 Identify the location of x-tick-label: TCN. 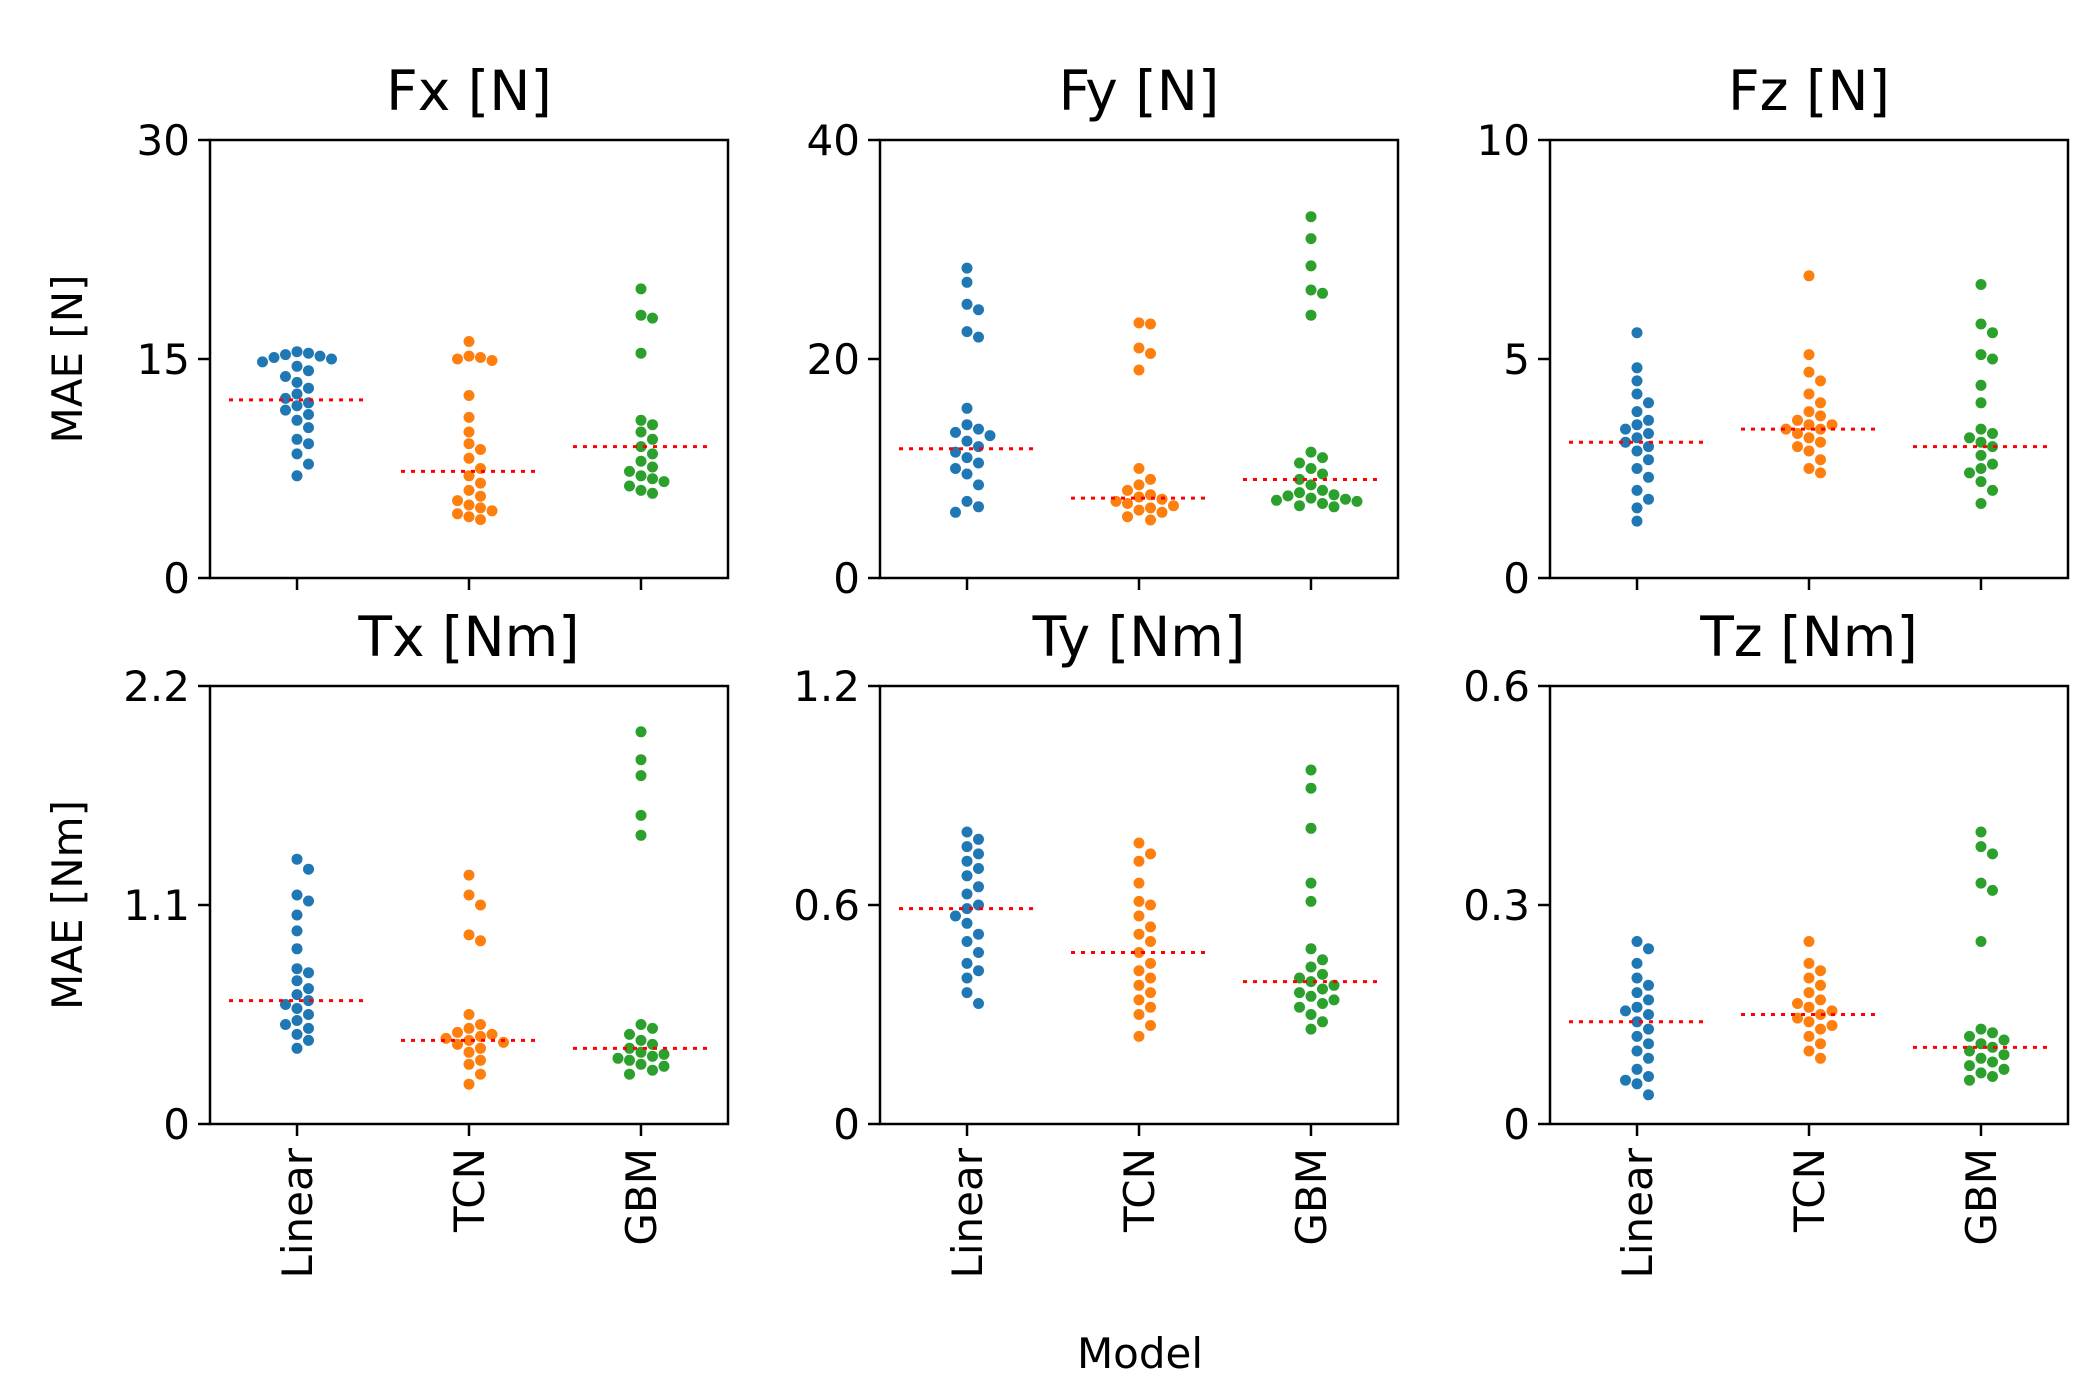
(1809, 1190).